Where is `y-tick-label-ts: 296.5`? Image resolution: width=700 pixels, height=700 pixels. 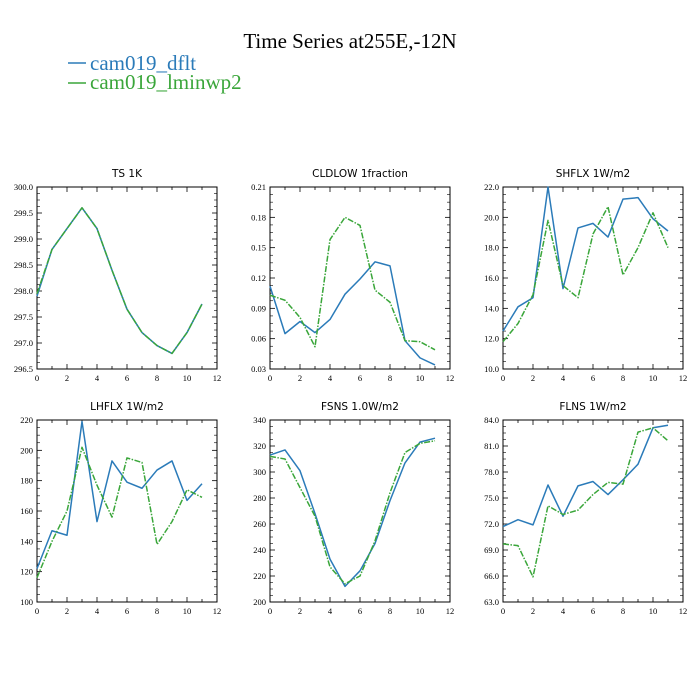 y-tick-label-ts: 296.5 is located at coordinates (23, 369).